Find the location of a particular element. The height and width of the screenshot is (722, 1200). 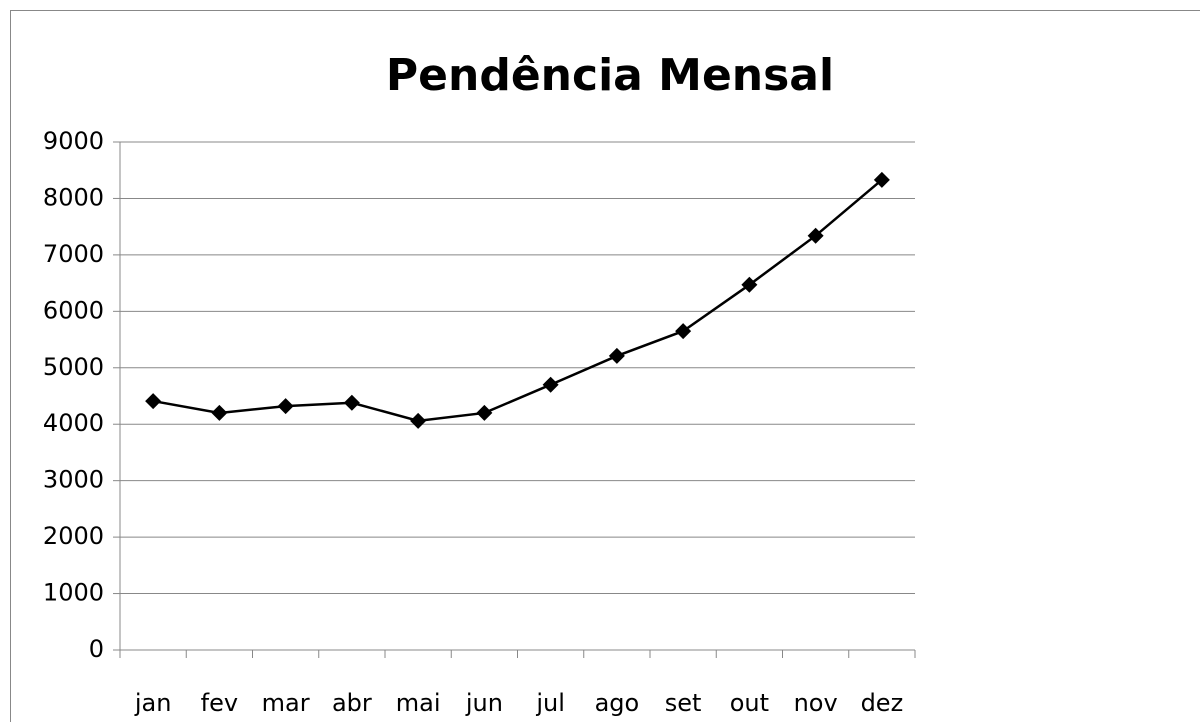

x-tick-label: out is located at coordinates (749, 703).